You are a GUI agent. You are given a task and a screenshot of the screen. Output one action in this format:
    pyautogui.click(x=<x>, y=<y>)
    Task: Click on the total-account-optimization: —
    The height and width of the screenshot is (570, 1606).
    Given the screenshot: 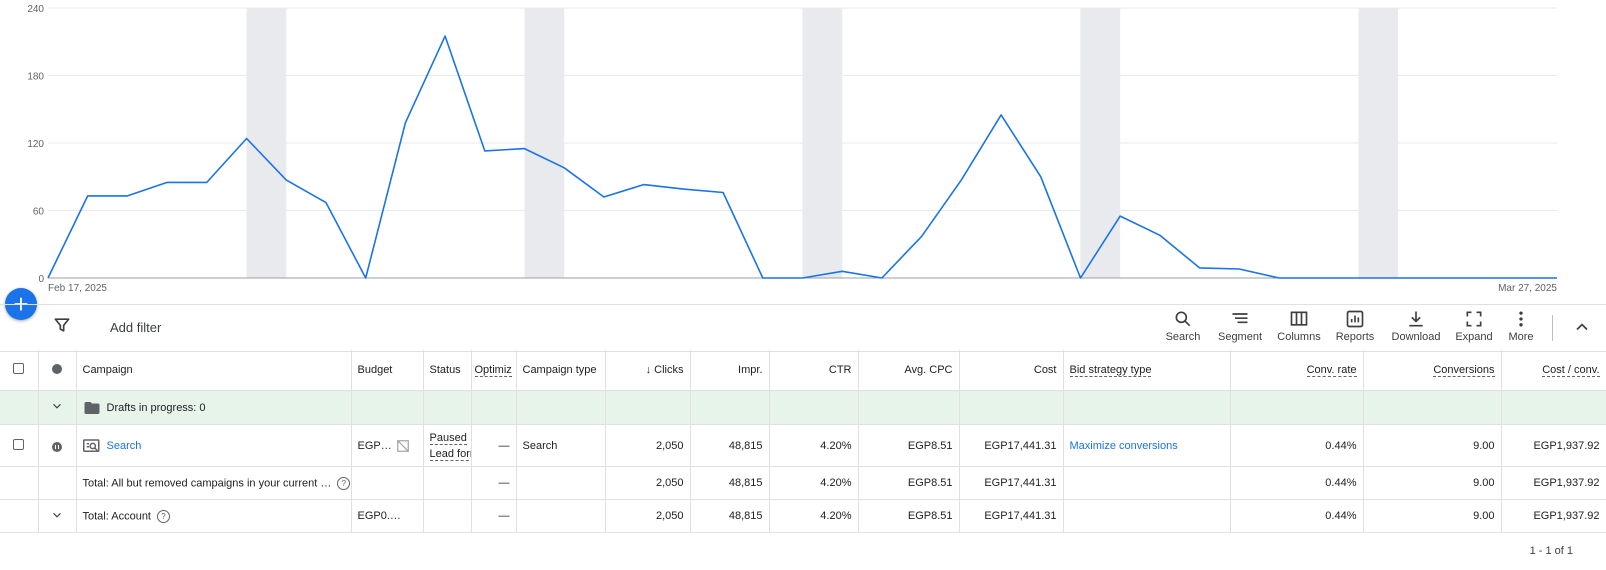 What is the action you would take?
    pyautogui.click(x=494, y=516)
    